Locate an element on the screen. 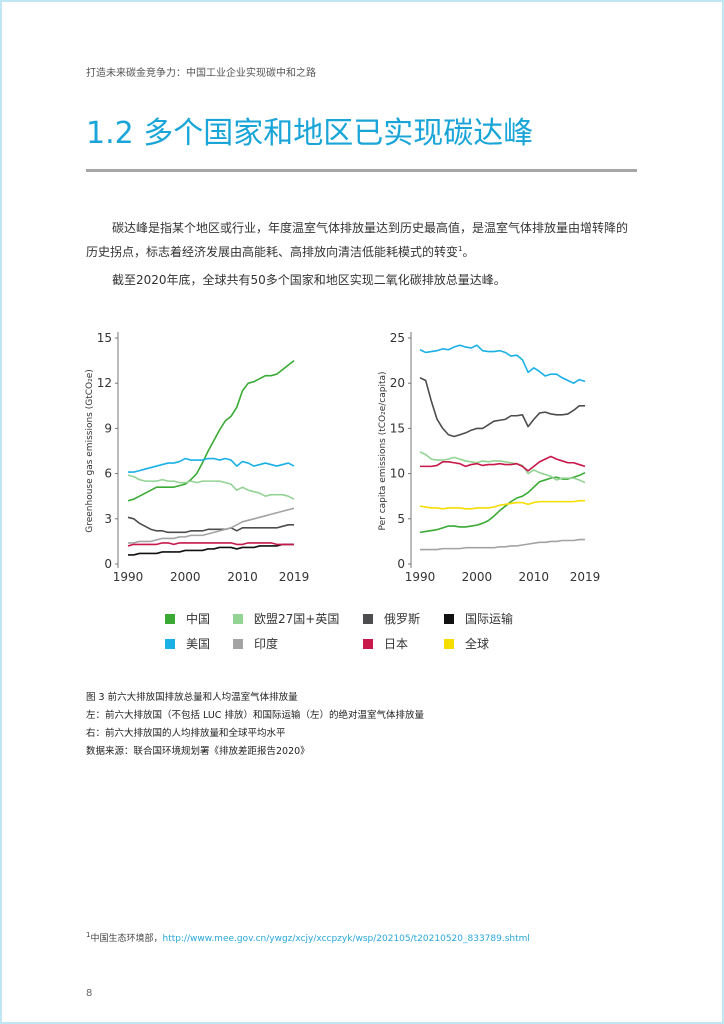  y-axis-label: Per capita emissions (tCO₂e/capita) is located at coordinates (383, 450).